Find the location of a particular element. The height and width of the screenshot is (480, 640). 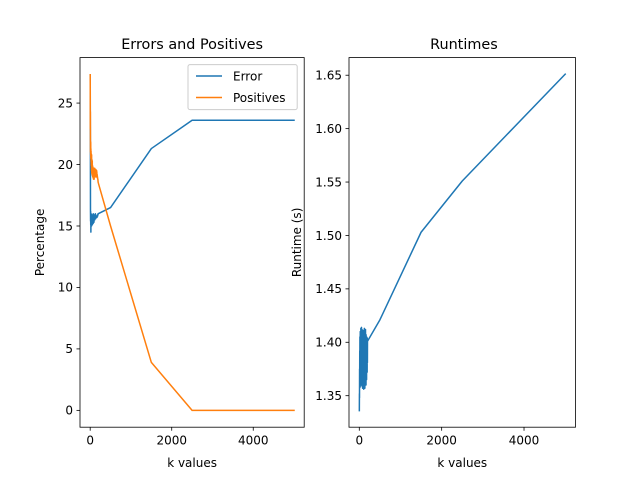

y-axis-label: Percentage is located at coordinates (40, 243).